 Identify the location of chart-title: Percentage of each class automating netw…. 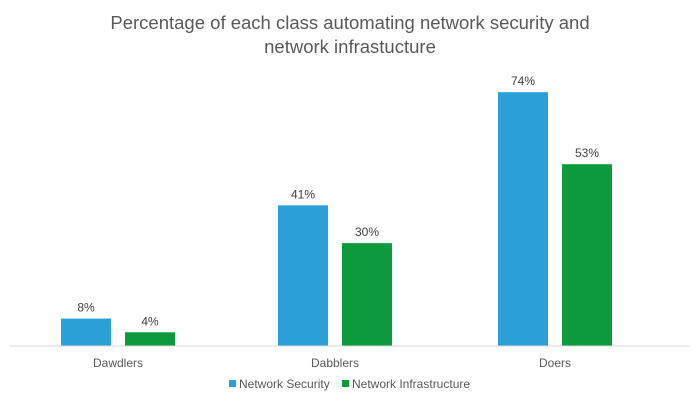
(349, 34).